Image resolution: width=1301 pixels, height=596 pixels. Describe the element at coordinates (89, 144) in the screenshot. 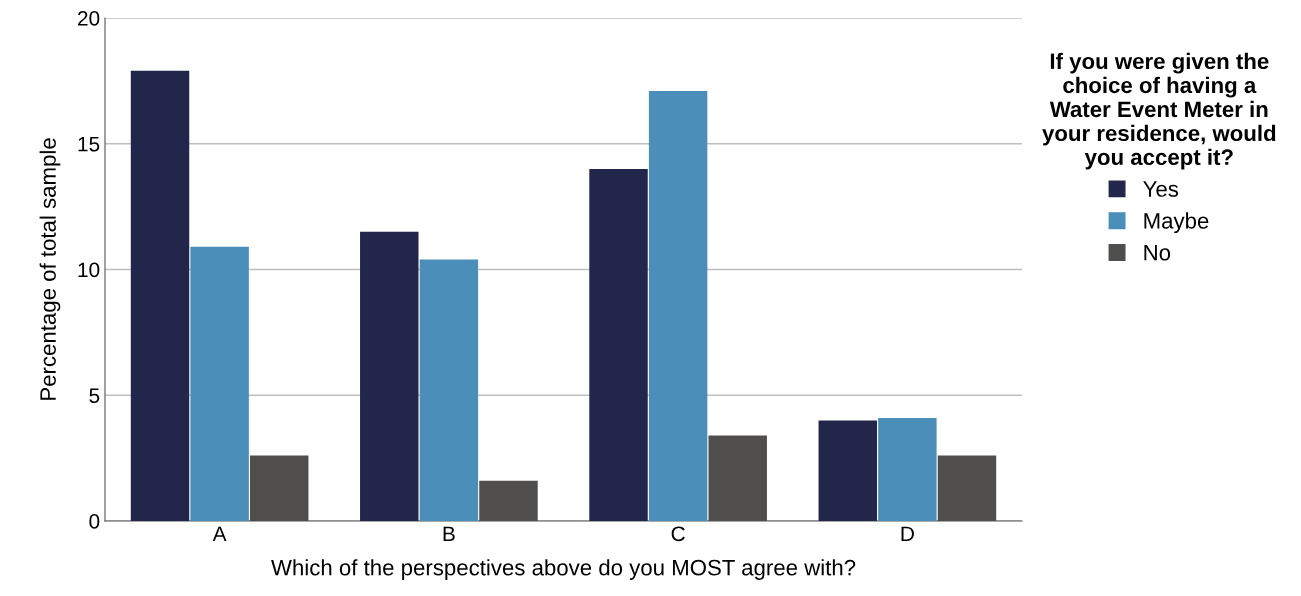

I see `y-tick-label: 15` at that location.